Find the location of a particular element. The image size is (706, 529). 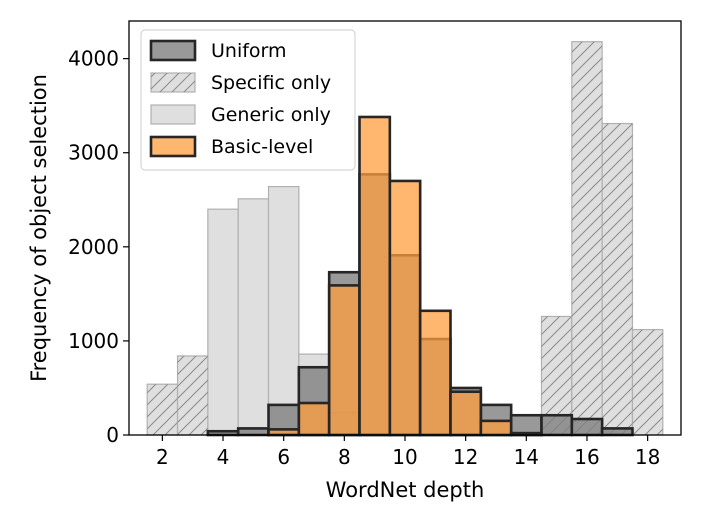

legend-item-specific-only: Specific only is located at coordinates (240, 83).